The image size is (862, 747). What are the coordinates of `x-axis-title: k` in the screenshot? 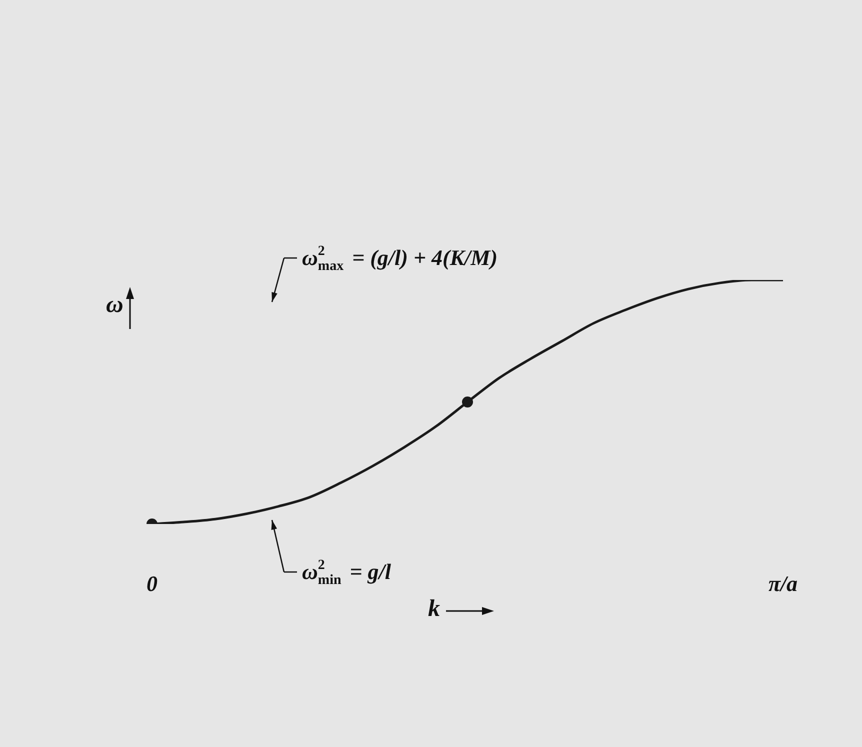 It's located at (434, 609).